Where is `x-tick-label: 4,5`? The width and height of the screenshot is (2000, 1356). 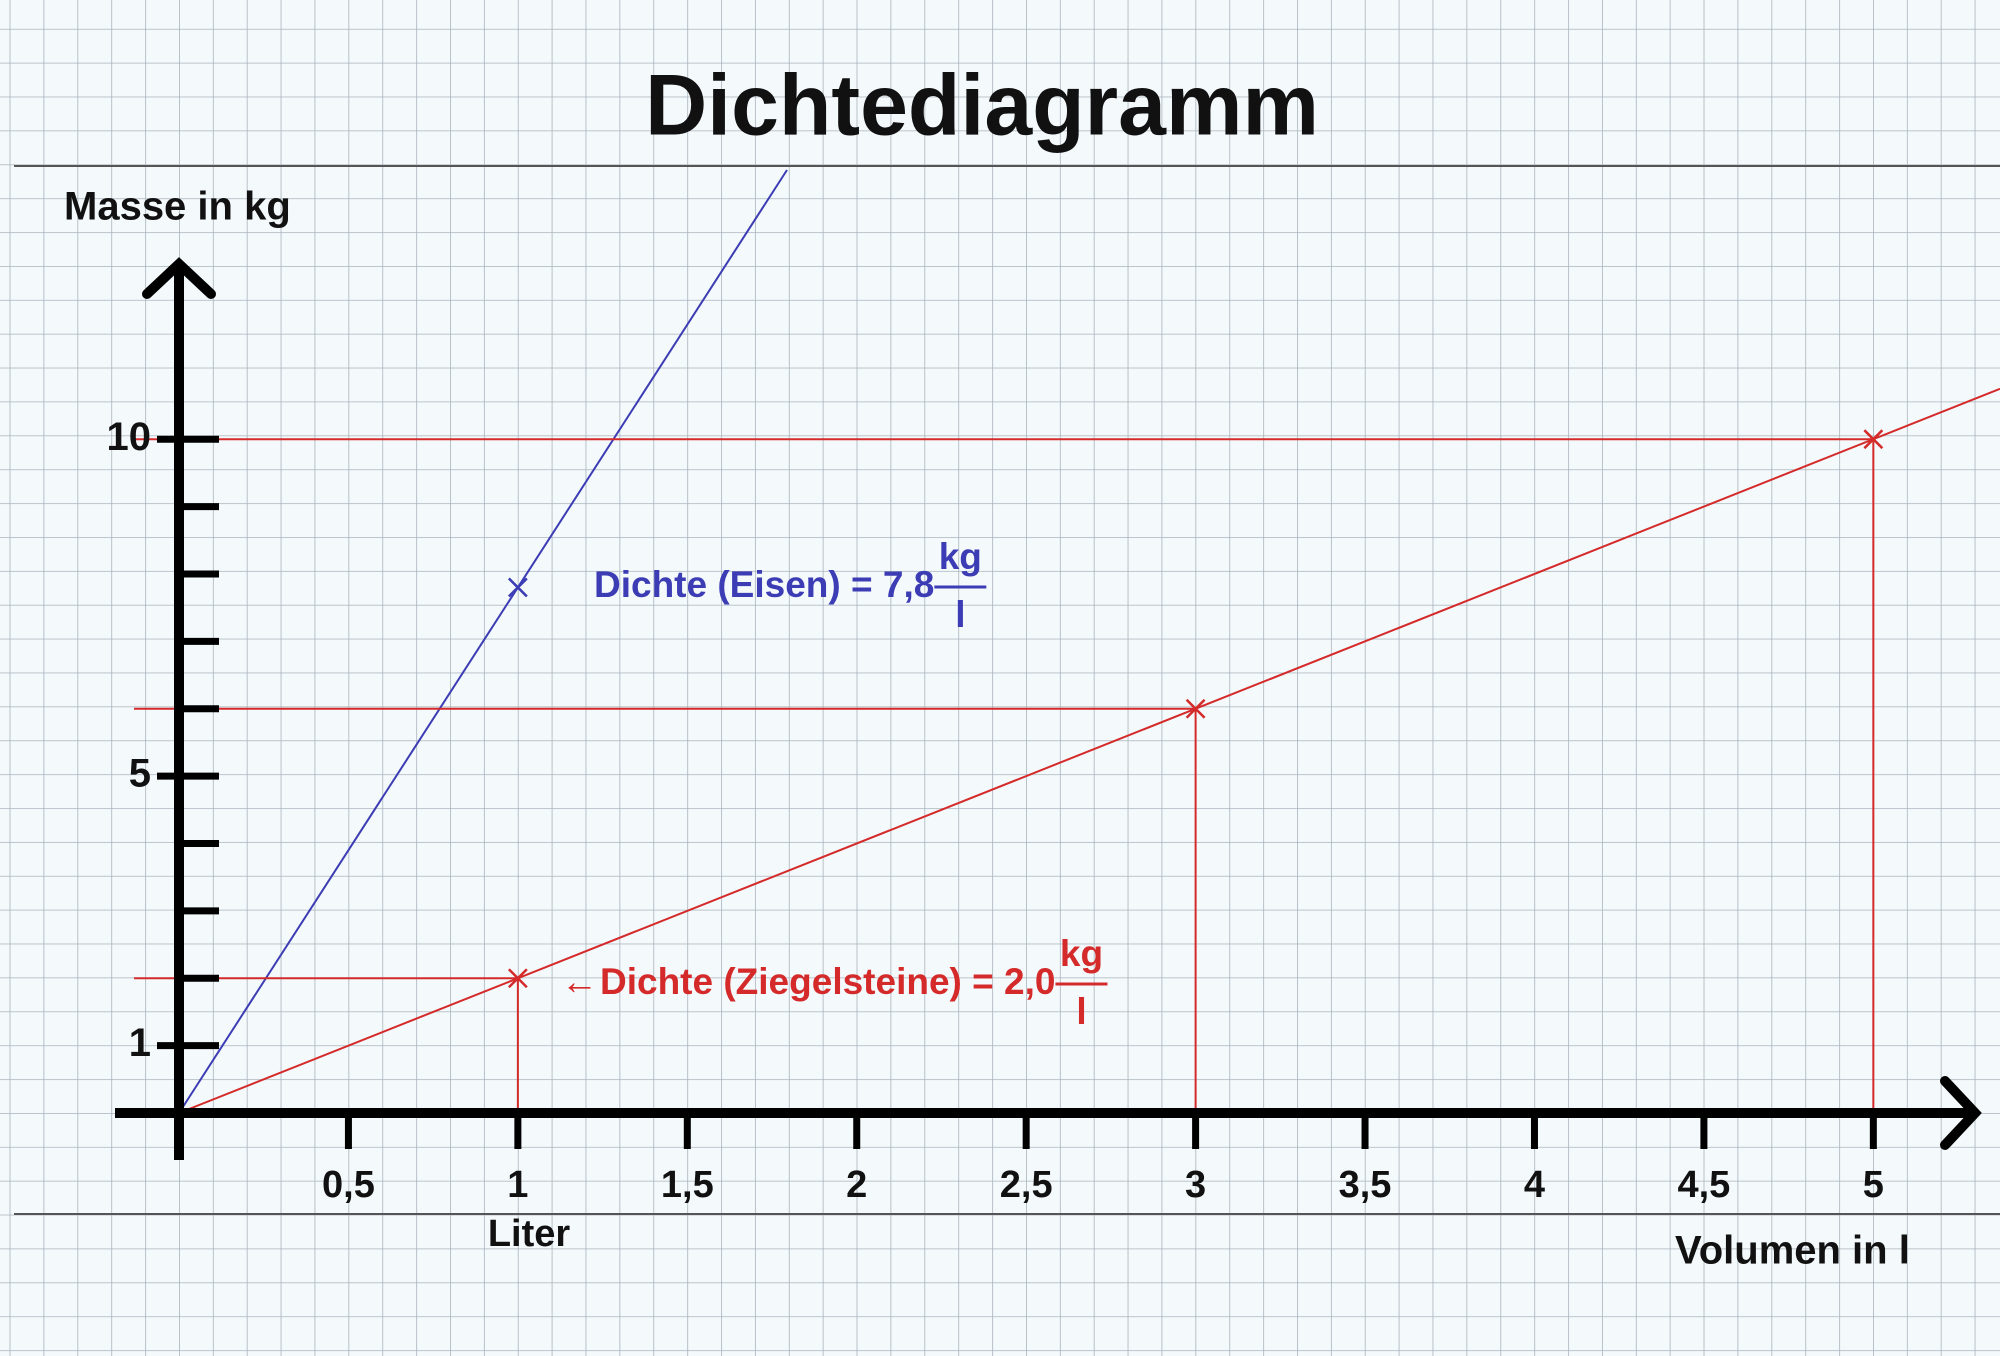
x-tick-label: 4,5 is located at coordinates (1703, 1185).